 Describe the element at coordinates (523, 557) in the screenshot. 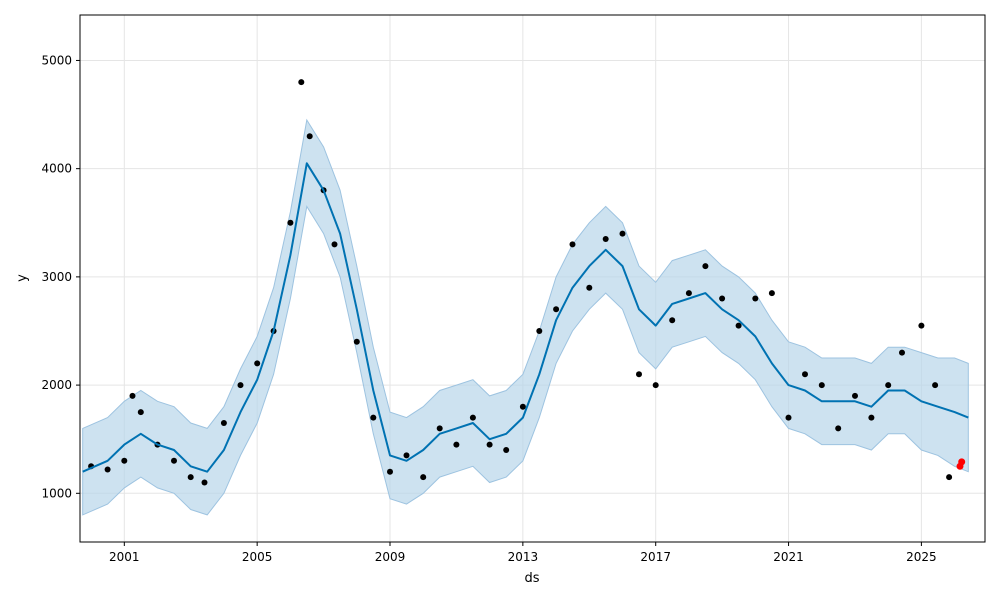

I see `x-tick-label: 2013` at that location.